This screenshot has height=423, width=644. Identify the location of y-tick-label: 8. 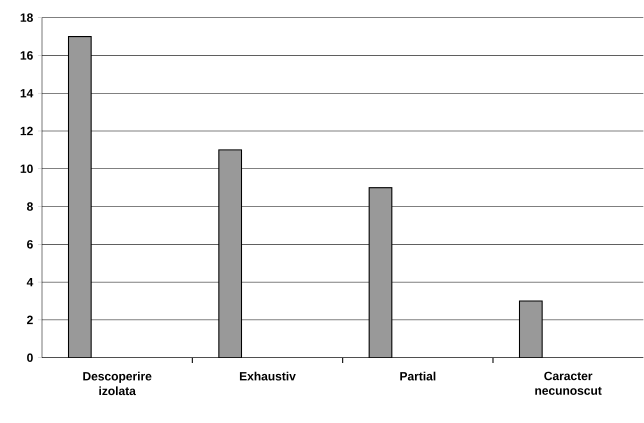
(29, 206).